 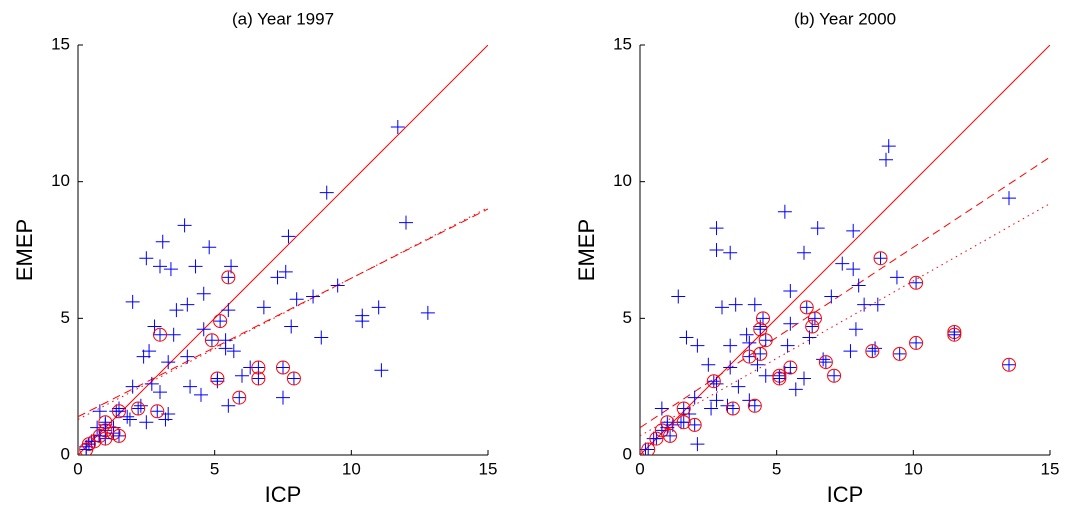 What do you see at coordinates (622, 180) in the screenshot?
I see `y-tick-label: 10` at bounding box center [622, 180].